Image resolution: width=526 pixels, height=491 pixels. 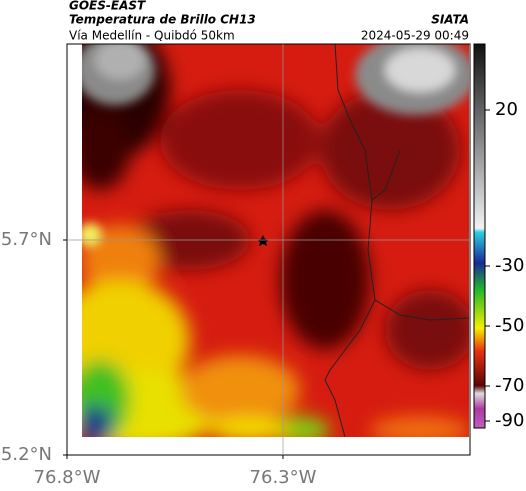 What do you see at coordinates (26, 239) in the screenshot?
I see `lat-tick-label: 5.7°N` at bounding box center [26, 239].